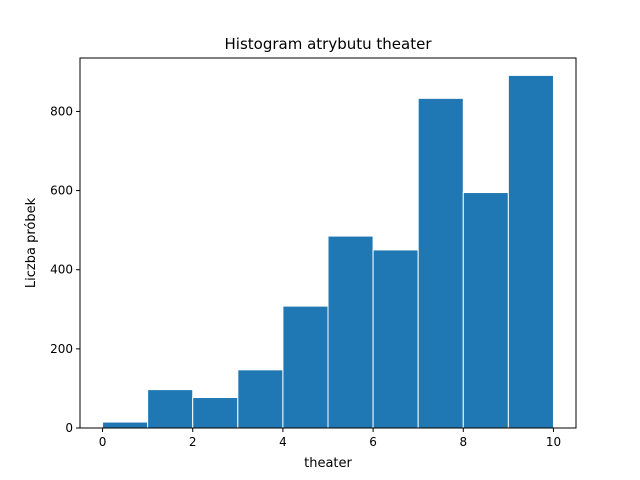  What do you see at coordinates (61, 111) in the screenshot?
I see `y-tick-label: 800` at bounding box center [61, 111].